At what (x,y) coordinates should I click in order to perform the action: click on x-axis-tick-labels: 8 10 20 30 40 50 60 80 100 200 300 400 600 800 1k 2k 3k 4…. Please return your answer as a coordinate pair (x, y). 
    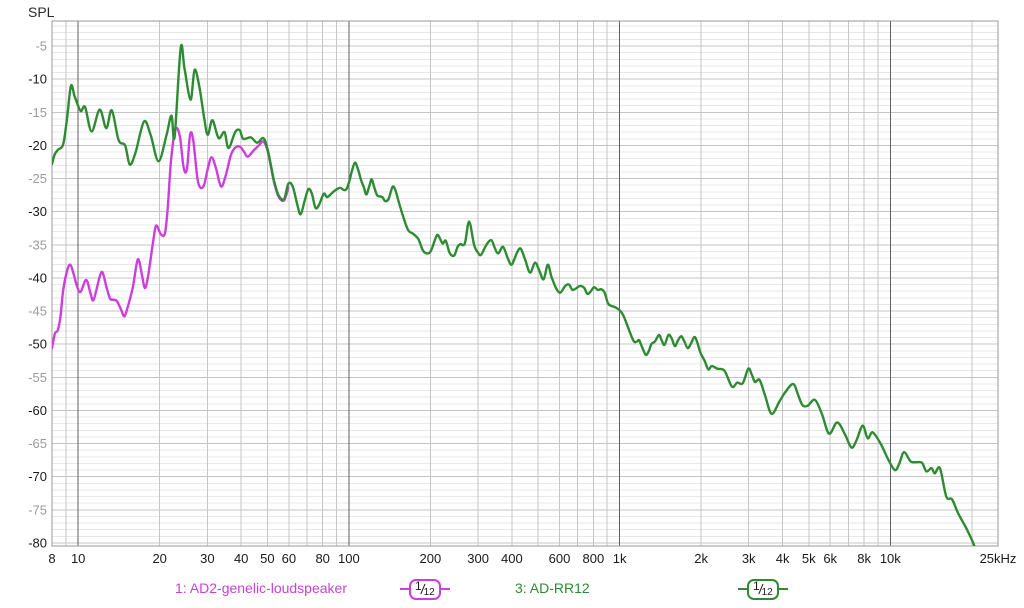
    Looking at the image, I should click on (532, 558).